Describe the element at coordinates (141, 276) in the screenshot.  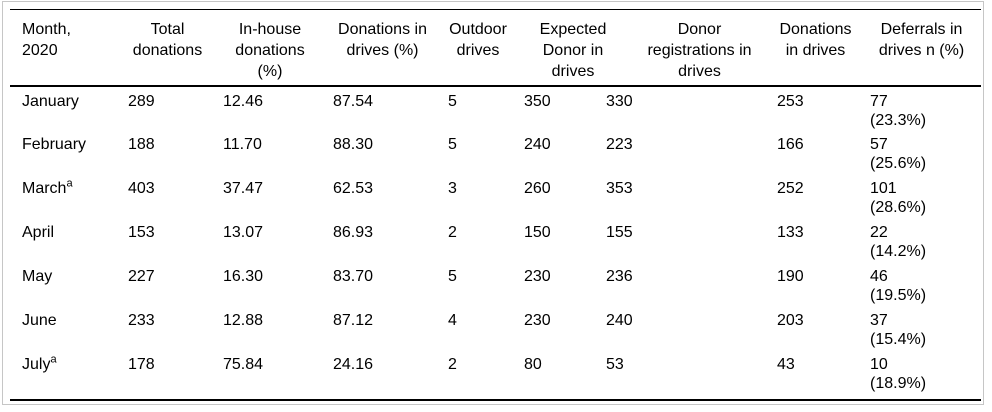
I see `value-cell: 227` at that location.